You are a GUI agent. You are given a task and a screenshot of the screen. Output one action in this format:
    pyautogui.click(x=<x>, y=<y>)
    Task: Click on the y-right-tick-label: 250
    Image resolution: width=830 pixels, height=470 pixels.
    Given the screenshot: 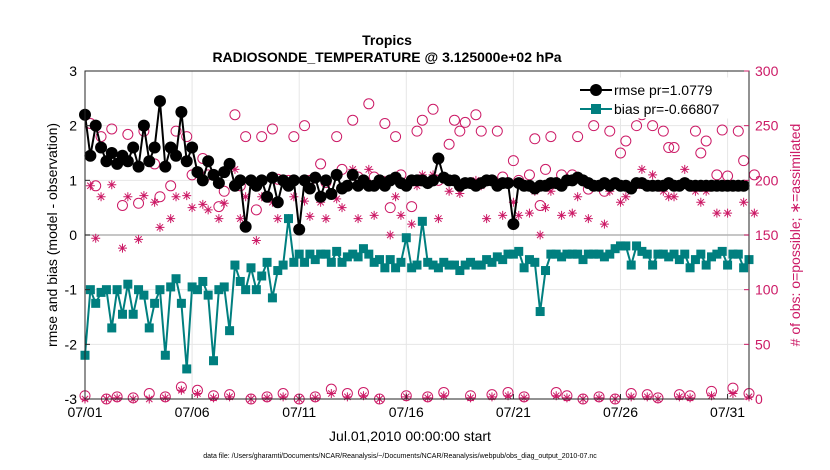 What is the action you would take?
    pyautogui.click(x=767, y=126)
    